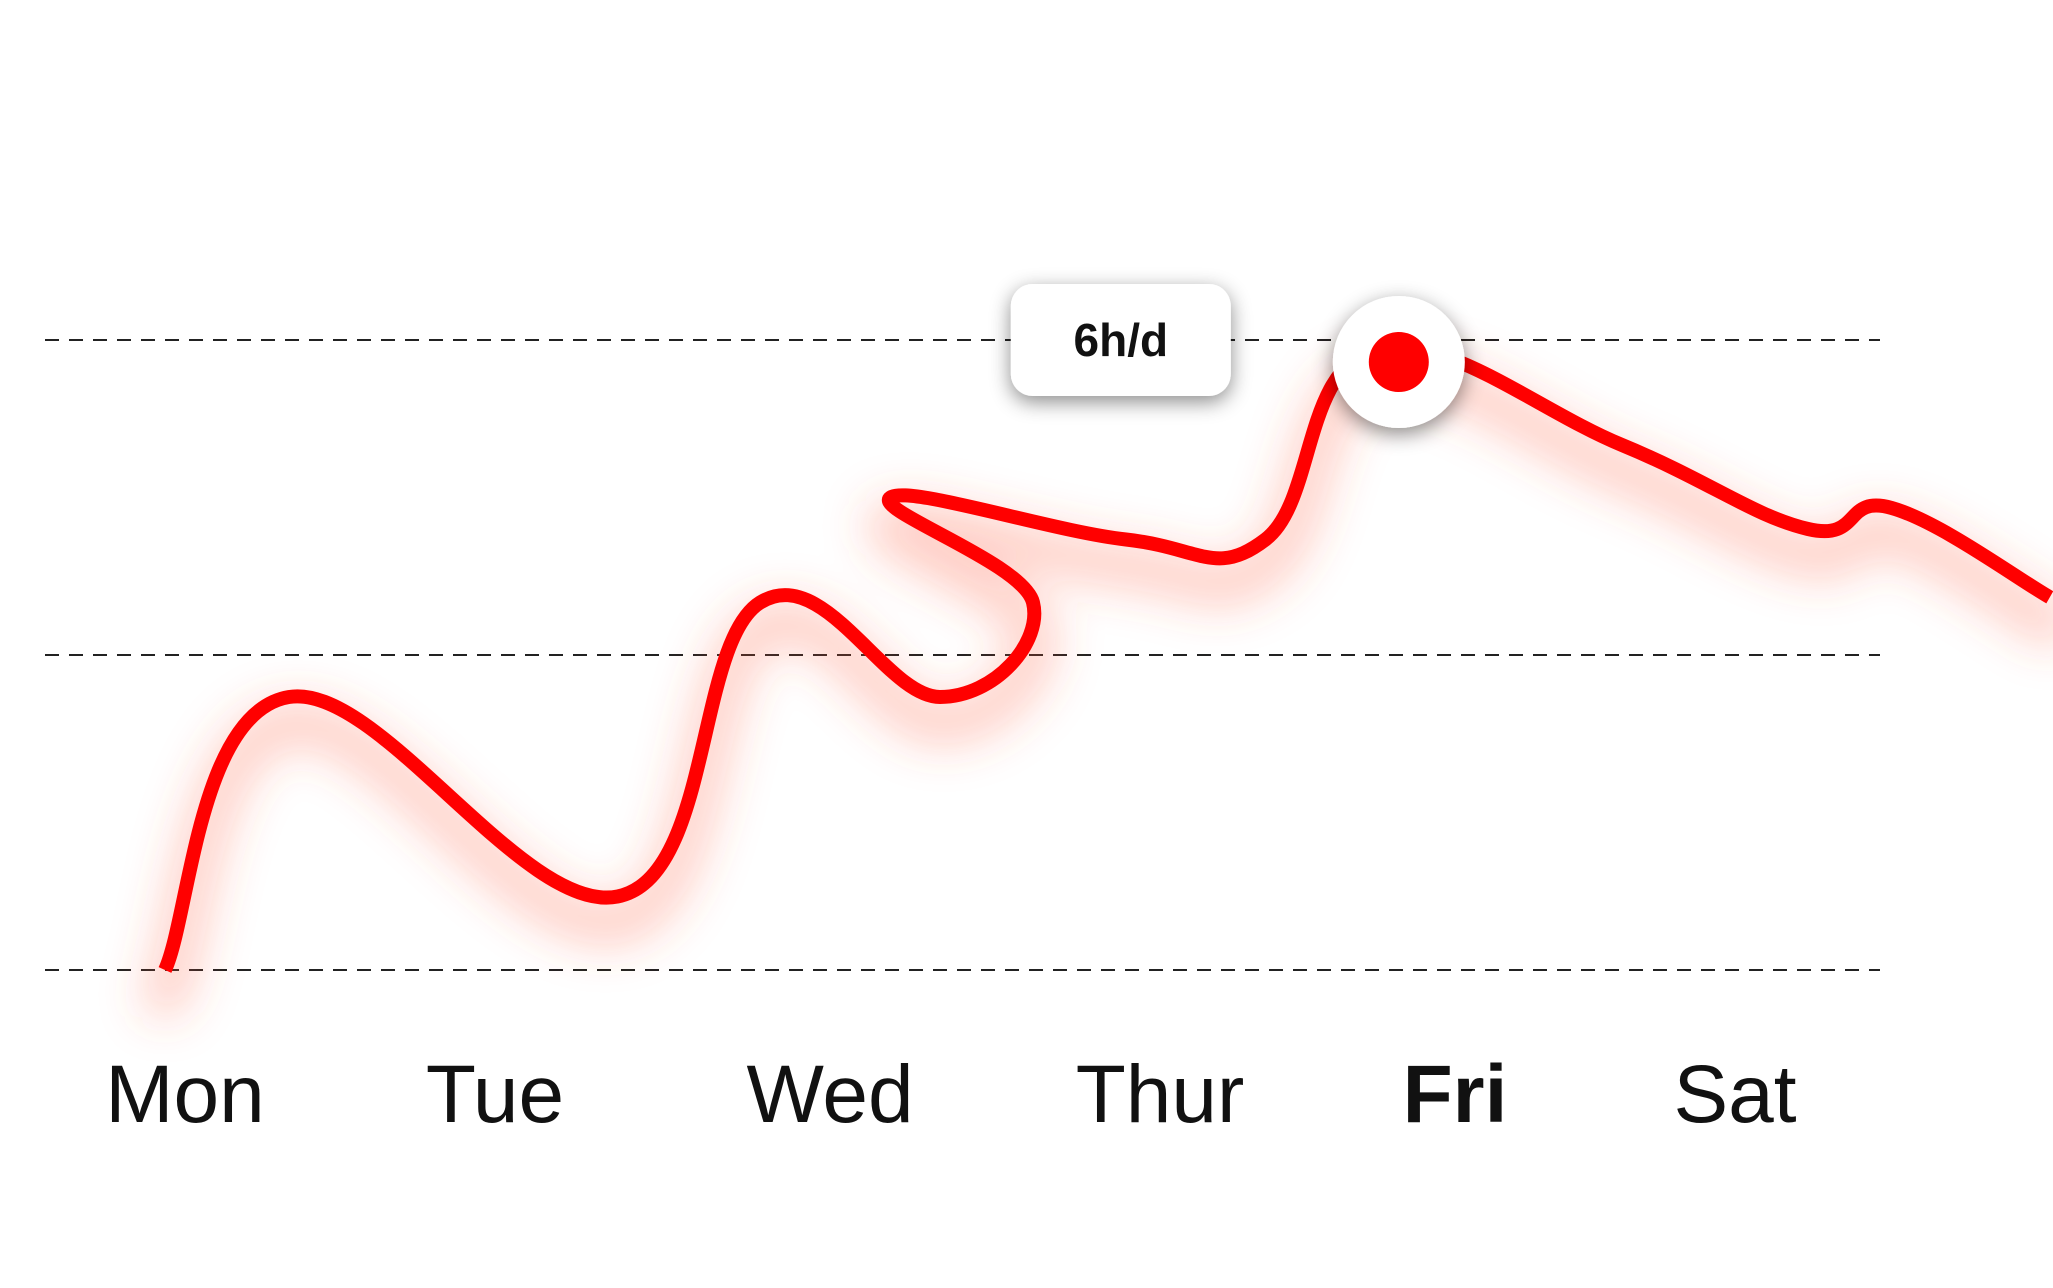  What do you see at coordinates (829, 1094) in the screenshot?
I see `x-tick-wed: Wed` at bounding box center [829, 1094].